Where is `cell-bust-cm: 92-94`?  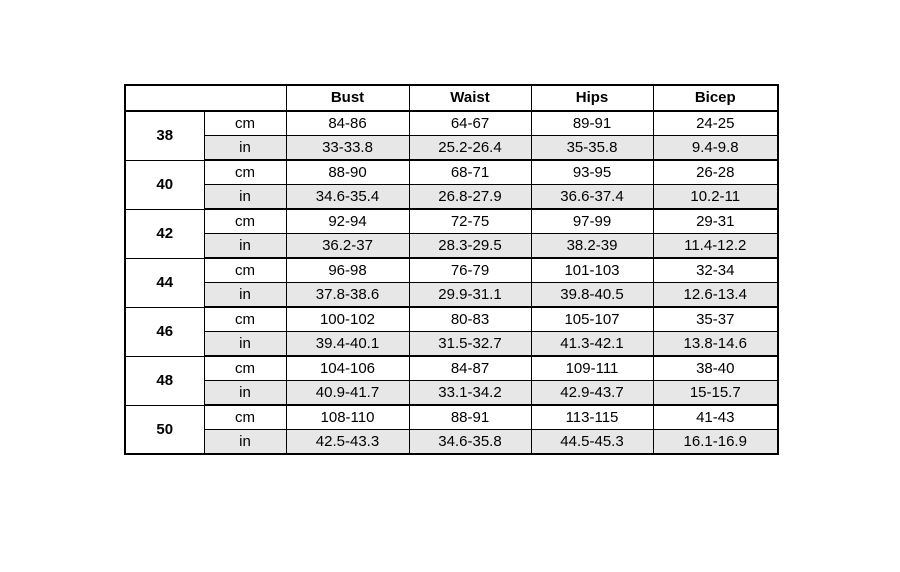 cell-bust-cm: 92-94 is located at coordinates (347, 221).